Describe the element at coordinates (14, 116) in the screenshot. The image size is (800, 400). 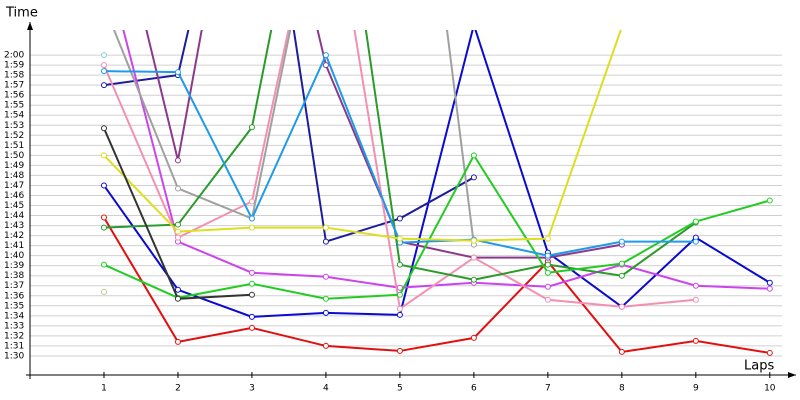
I see `y-tick-label: 1:54` at that location.